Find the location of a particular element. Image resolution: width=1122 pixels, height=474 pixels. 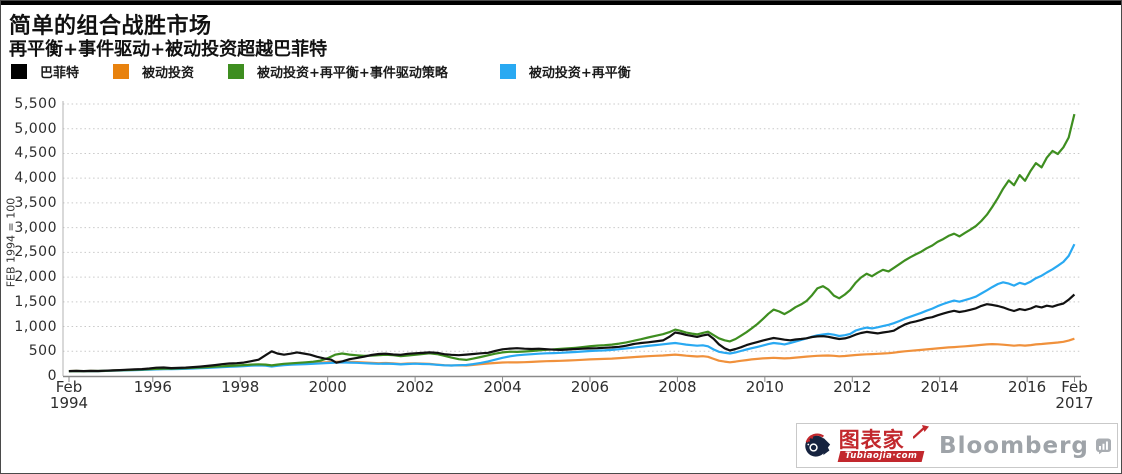

x-tick-label: 2012 is located at coordinates (852, 387).